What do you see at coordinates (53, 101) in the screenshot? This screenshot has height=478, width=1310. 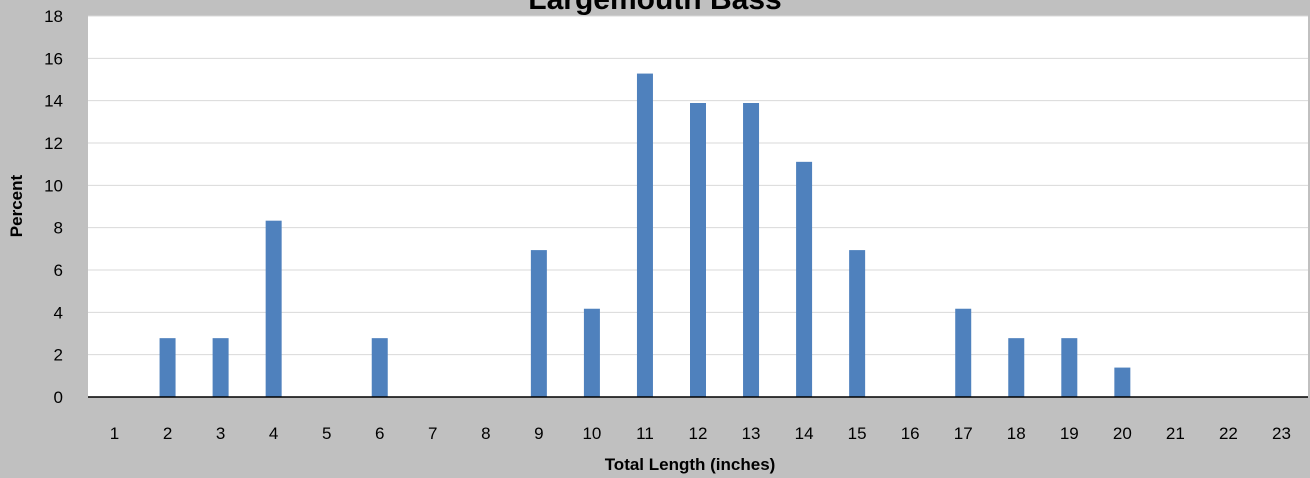 I see `y-tick-label: 14` at bounding box center [53, 101].